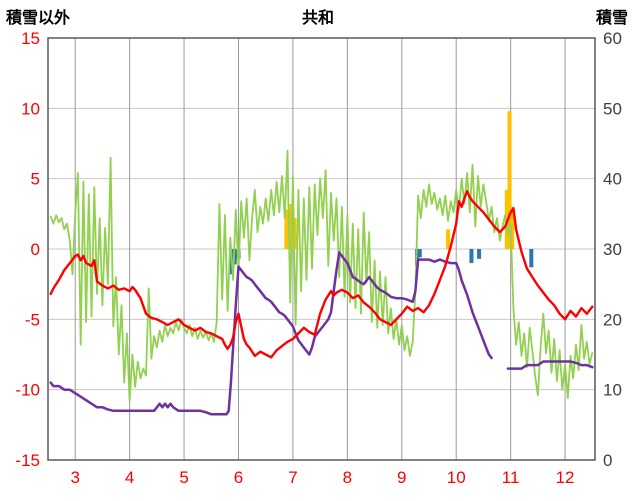 The image size is (636, 501). I want to click on right-axis-tick-label: 0, so click(607, 460).